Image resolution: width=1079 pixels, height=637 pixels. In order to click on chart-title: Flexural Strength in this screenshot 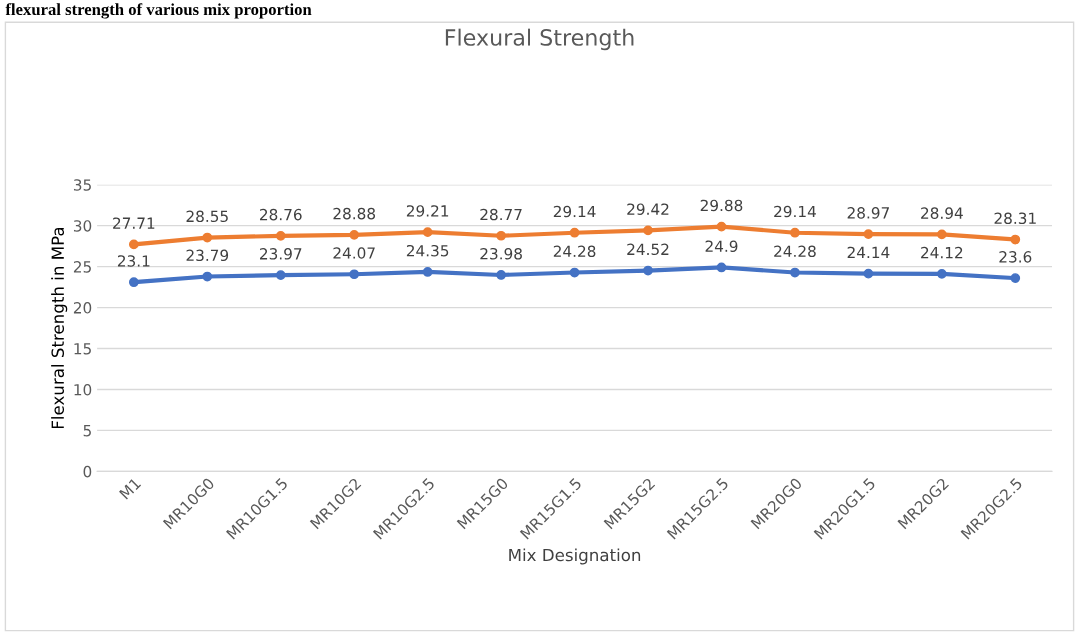, I will do `click(539, 39)`.